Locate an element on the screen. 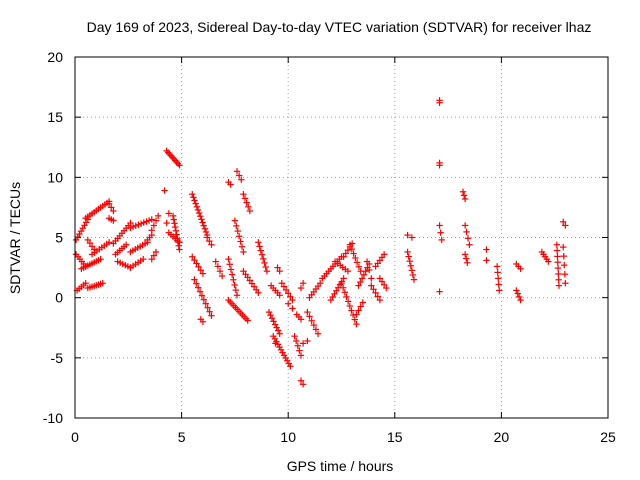 The width and height of the screenshot is (640, 480). x-tick-label: 10 is located at coordinates (288, 437).